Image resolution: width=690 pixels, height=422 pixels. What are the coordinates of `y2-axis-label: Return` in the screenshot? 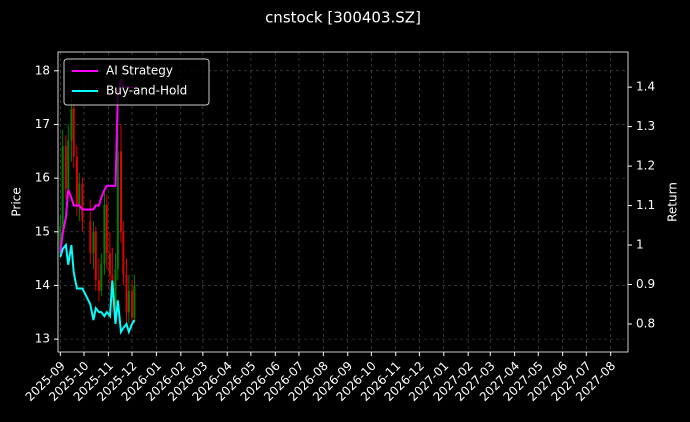 It's located at (673, 202).